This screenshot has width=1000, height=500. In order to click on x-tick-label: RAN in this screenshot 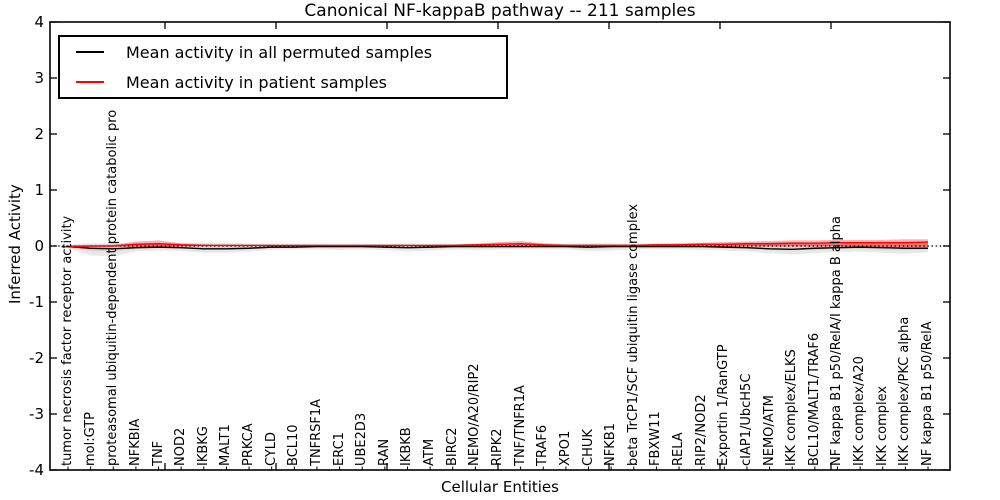, I will do `click(384, 452)`.